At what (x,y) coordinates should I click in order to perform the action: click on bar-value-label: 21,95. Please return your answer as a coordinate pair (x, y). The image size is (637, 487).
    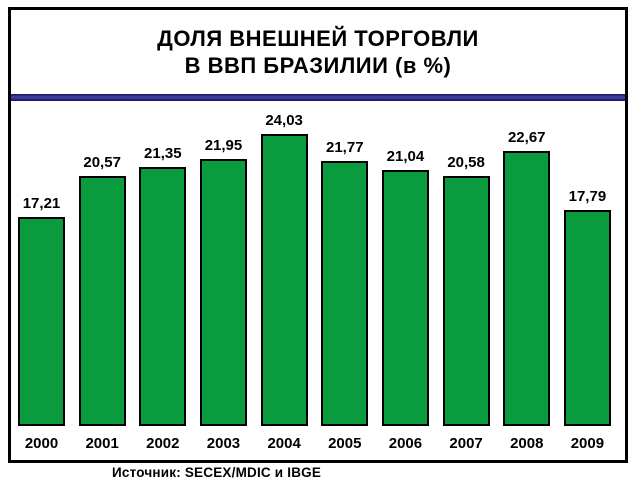
    Looking at the image, I should click on (223, 145).